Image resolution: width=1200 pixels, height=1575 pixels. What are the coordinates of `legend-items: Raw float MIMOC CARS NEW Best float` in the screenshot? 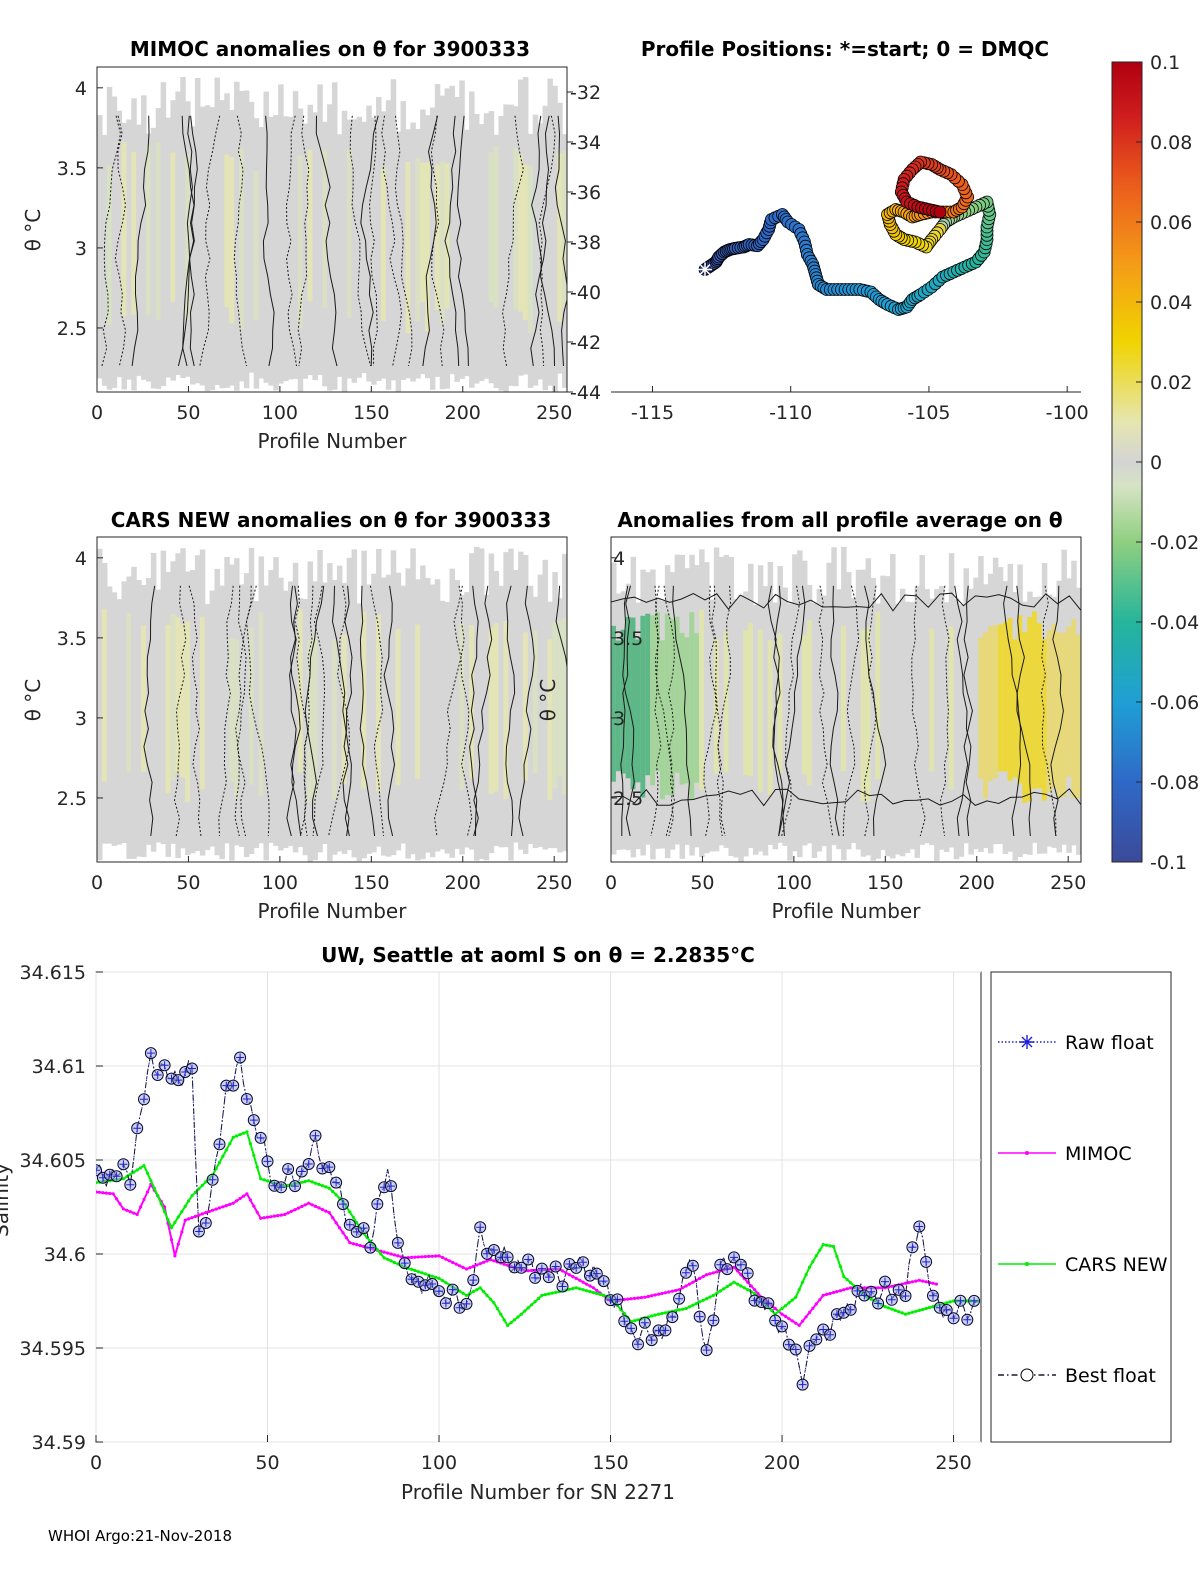 It's located at (1083, 1209).